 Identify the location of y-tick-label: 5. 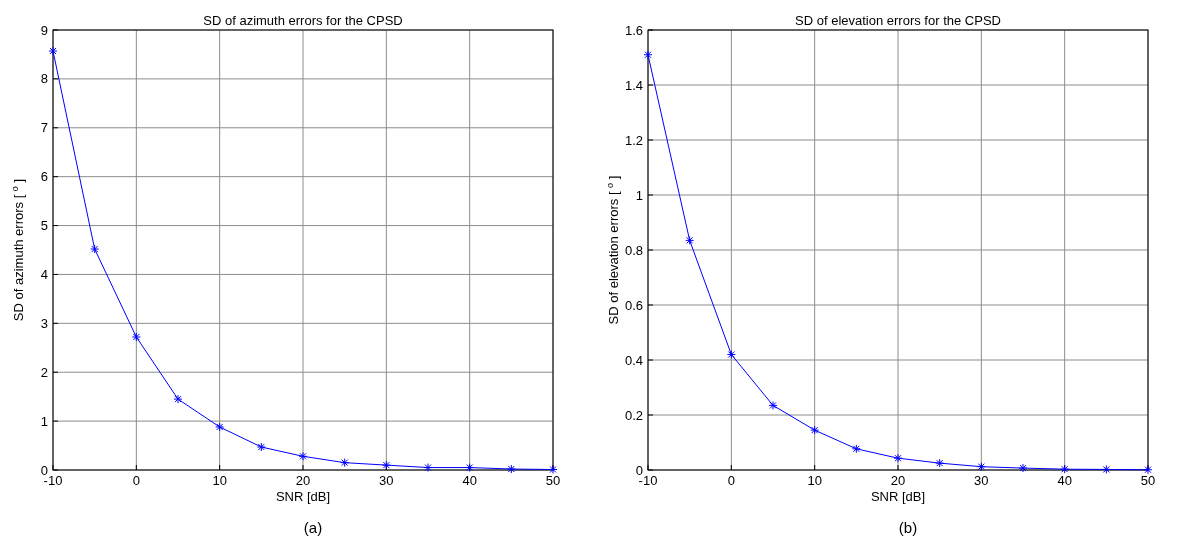
(44, 226).